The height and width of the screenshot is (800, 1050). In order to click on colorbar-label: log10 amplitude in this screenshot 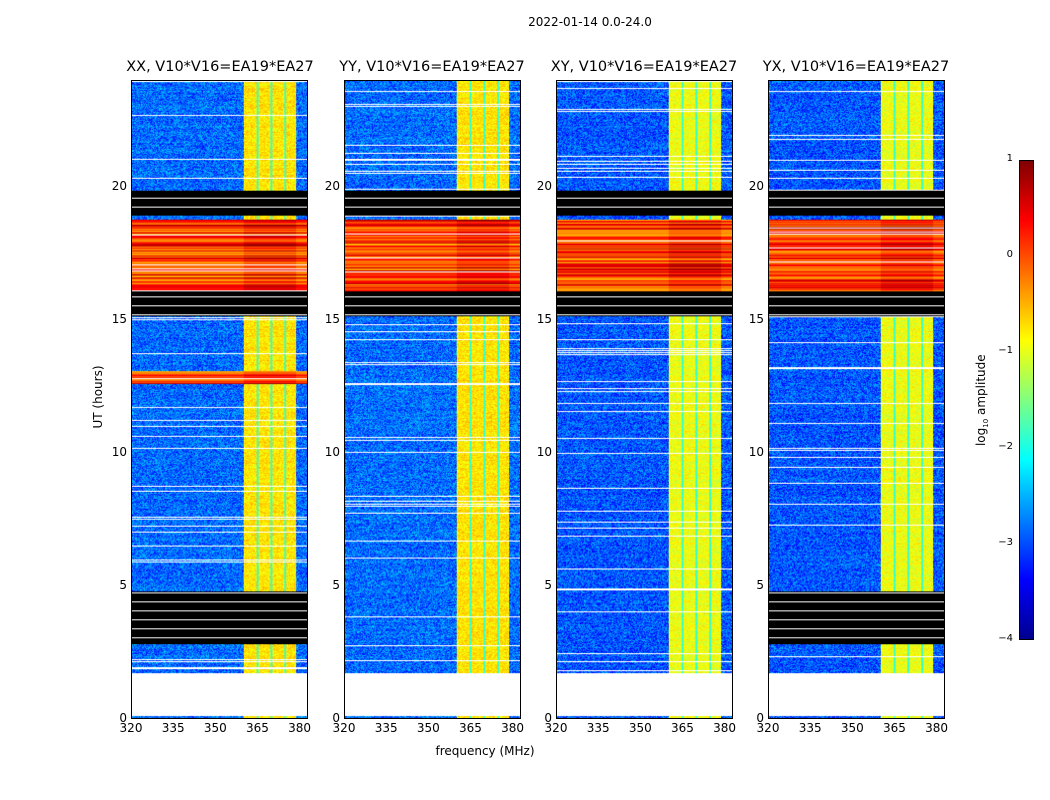, I will do `click(982, 400)`.